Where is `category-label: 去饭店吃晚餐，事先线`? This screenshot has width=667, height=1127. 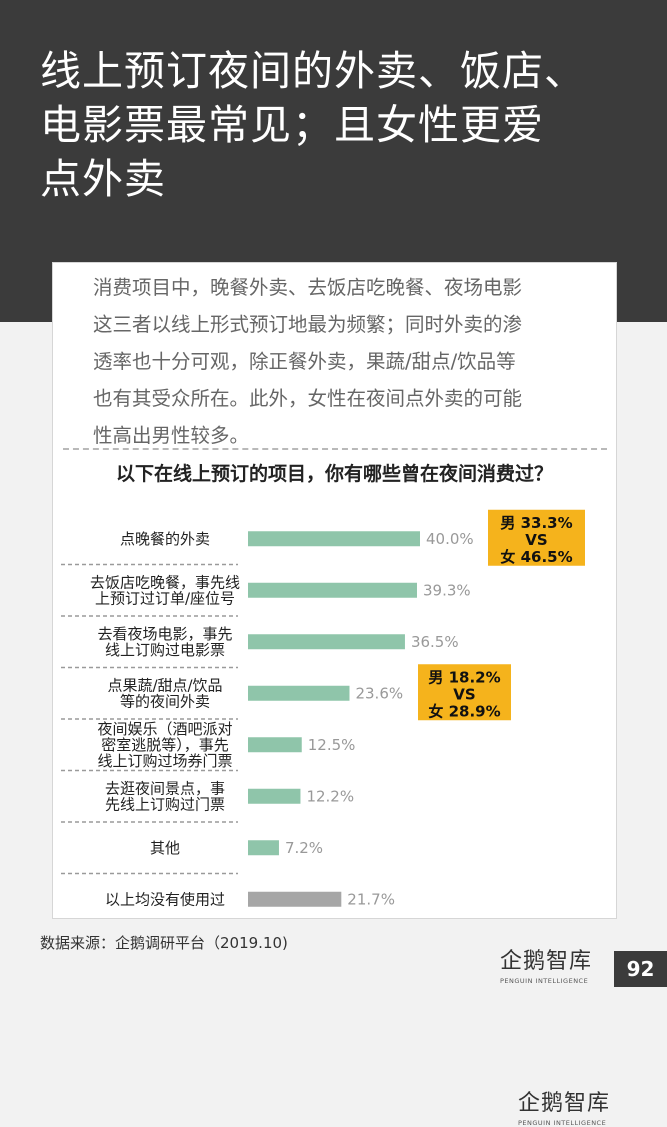 category-label: 去饭店吃晚餐，事先线 is located at coordinates (165, 582).